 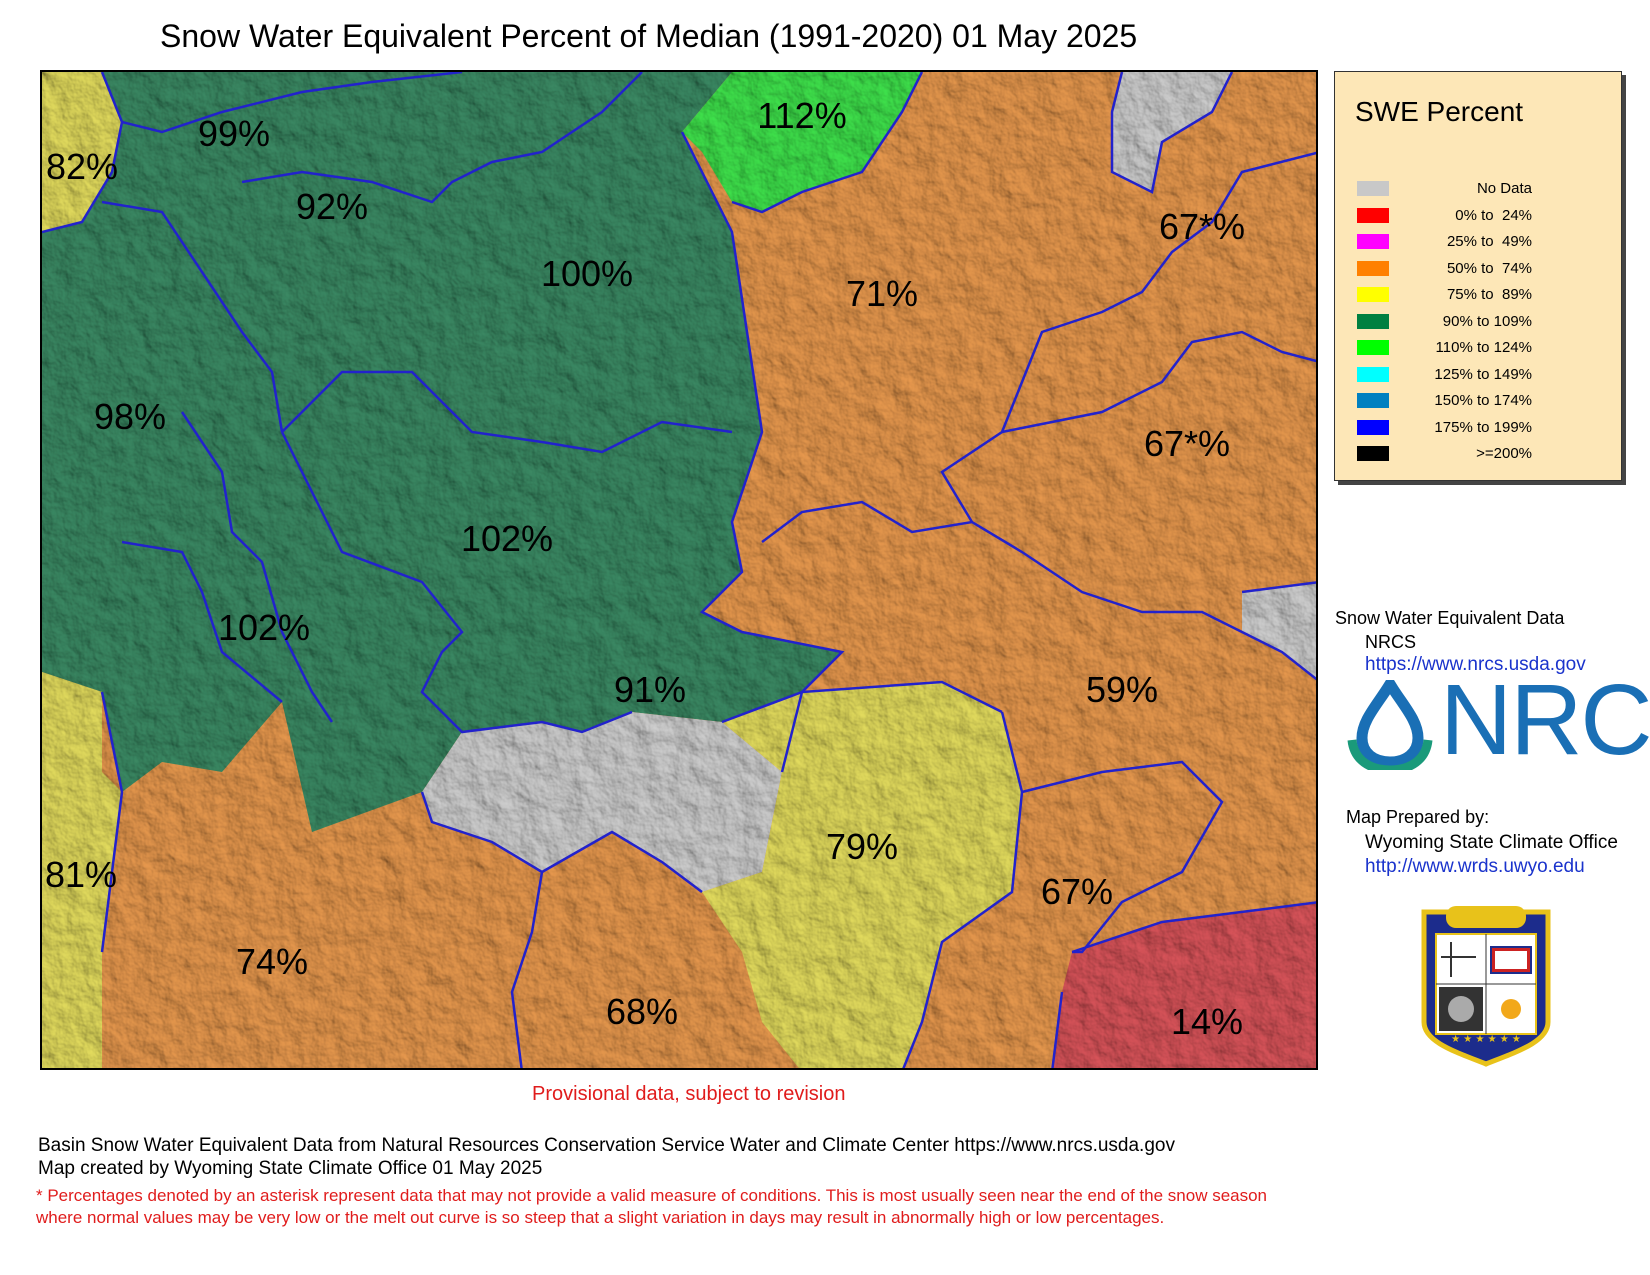 What do you see at coordinates (689, 1094) in the screenshot?
I see `provisional-notice: Provisional data, subject to revision` at bounding box center [689, 1094].